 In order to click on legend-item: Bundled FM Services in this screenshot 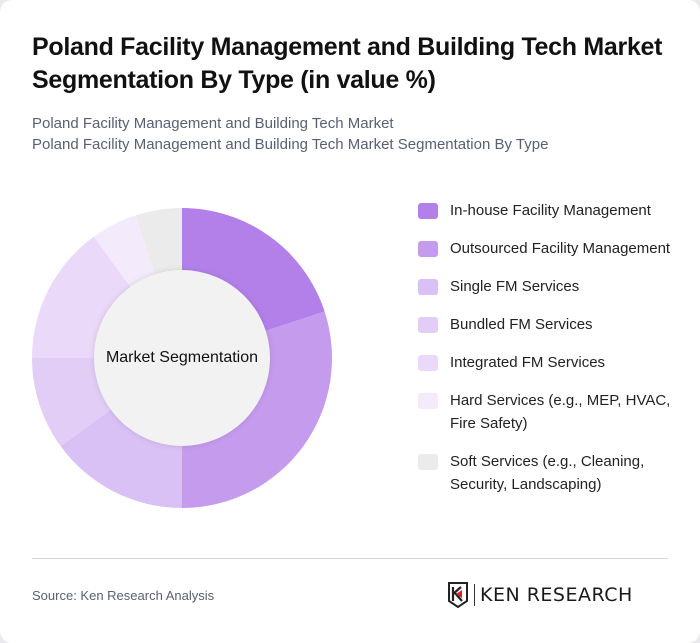, I will do `click(553, 324)`.